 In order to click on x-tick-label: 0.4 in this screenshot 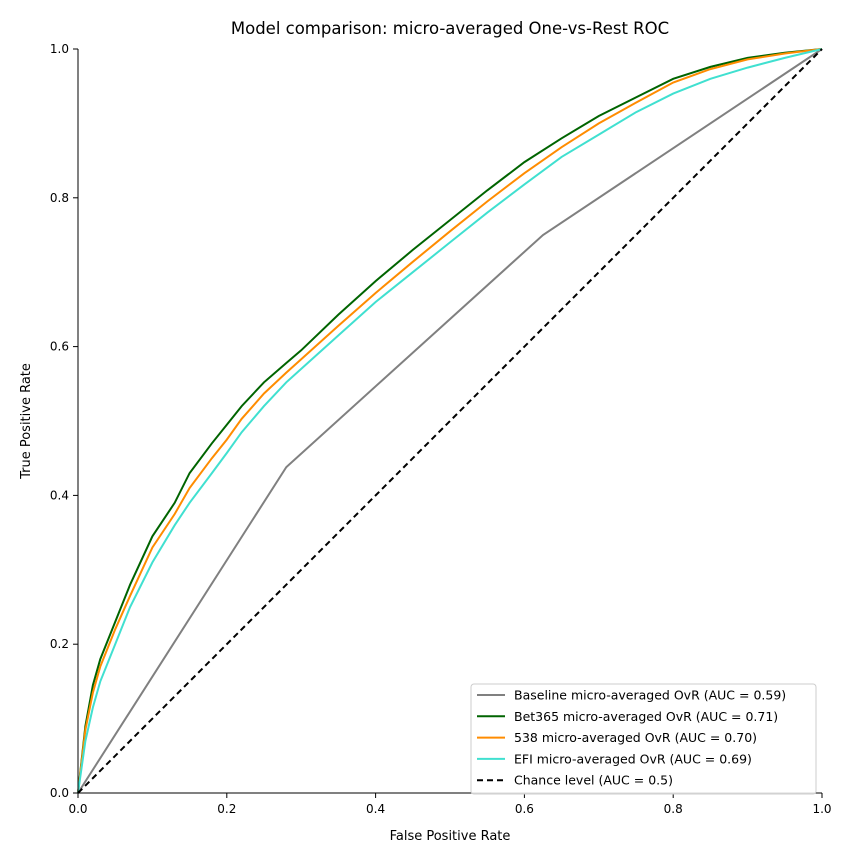, I will do `click(375, 809)`.